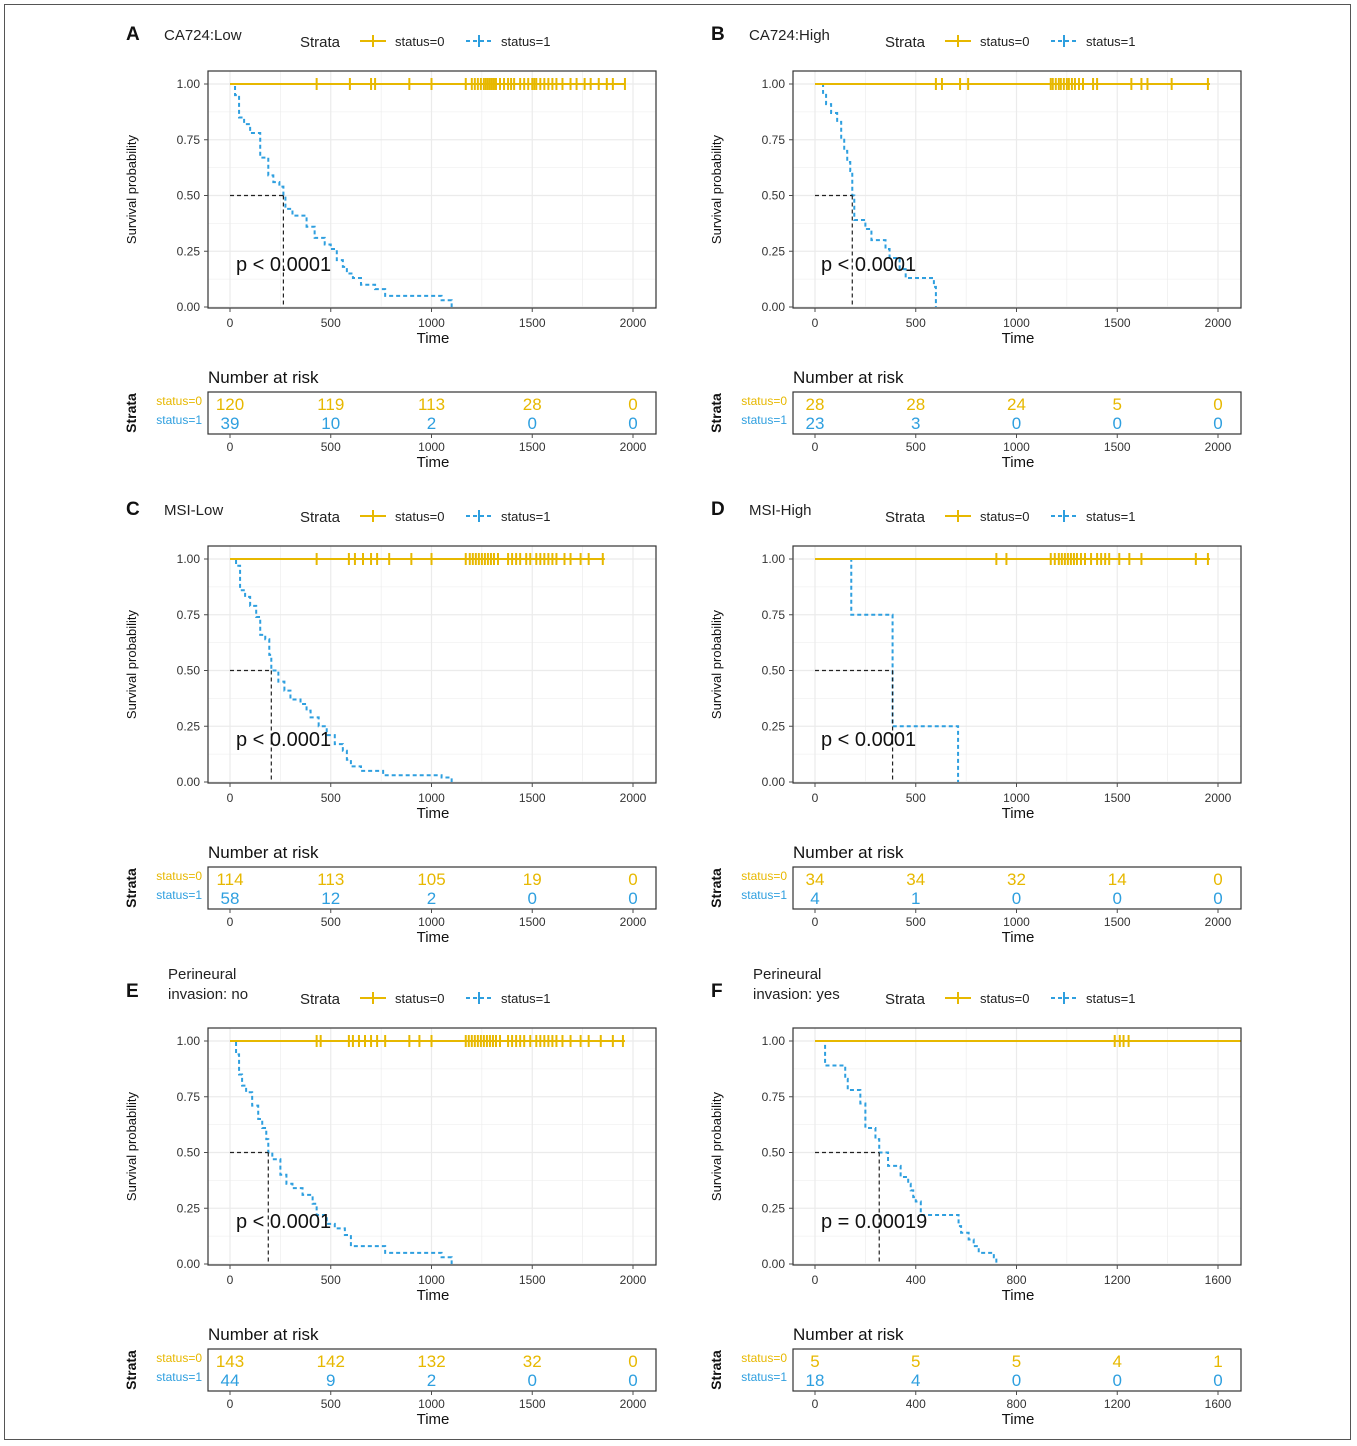  I want to click on risk-value: 58, so click(230, 898).